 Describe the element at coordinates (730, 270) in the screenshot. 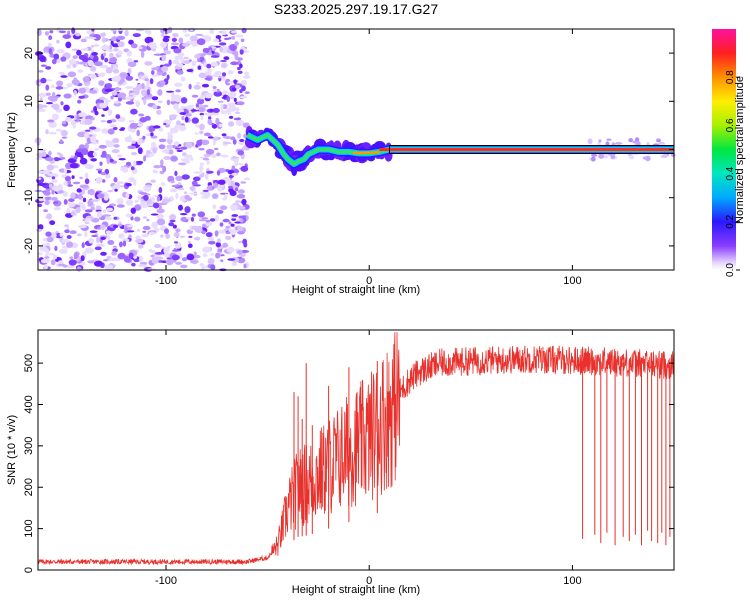

I see `colorbar-tick-label: 0.0` at that location.